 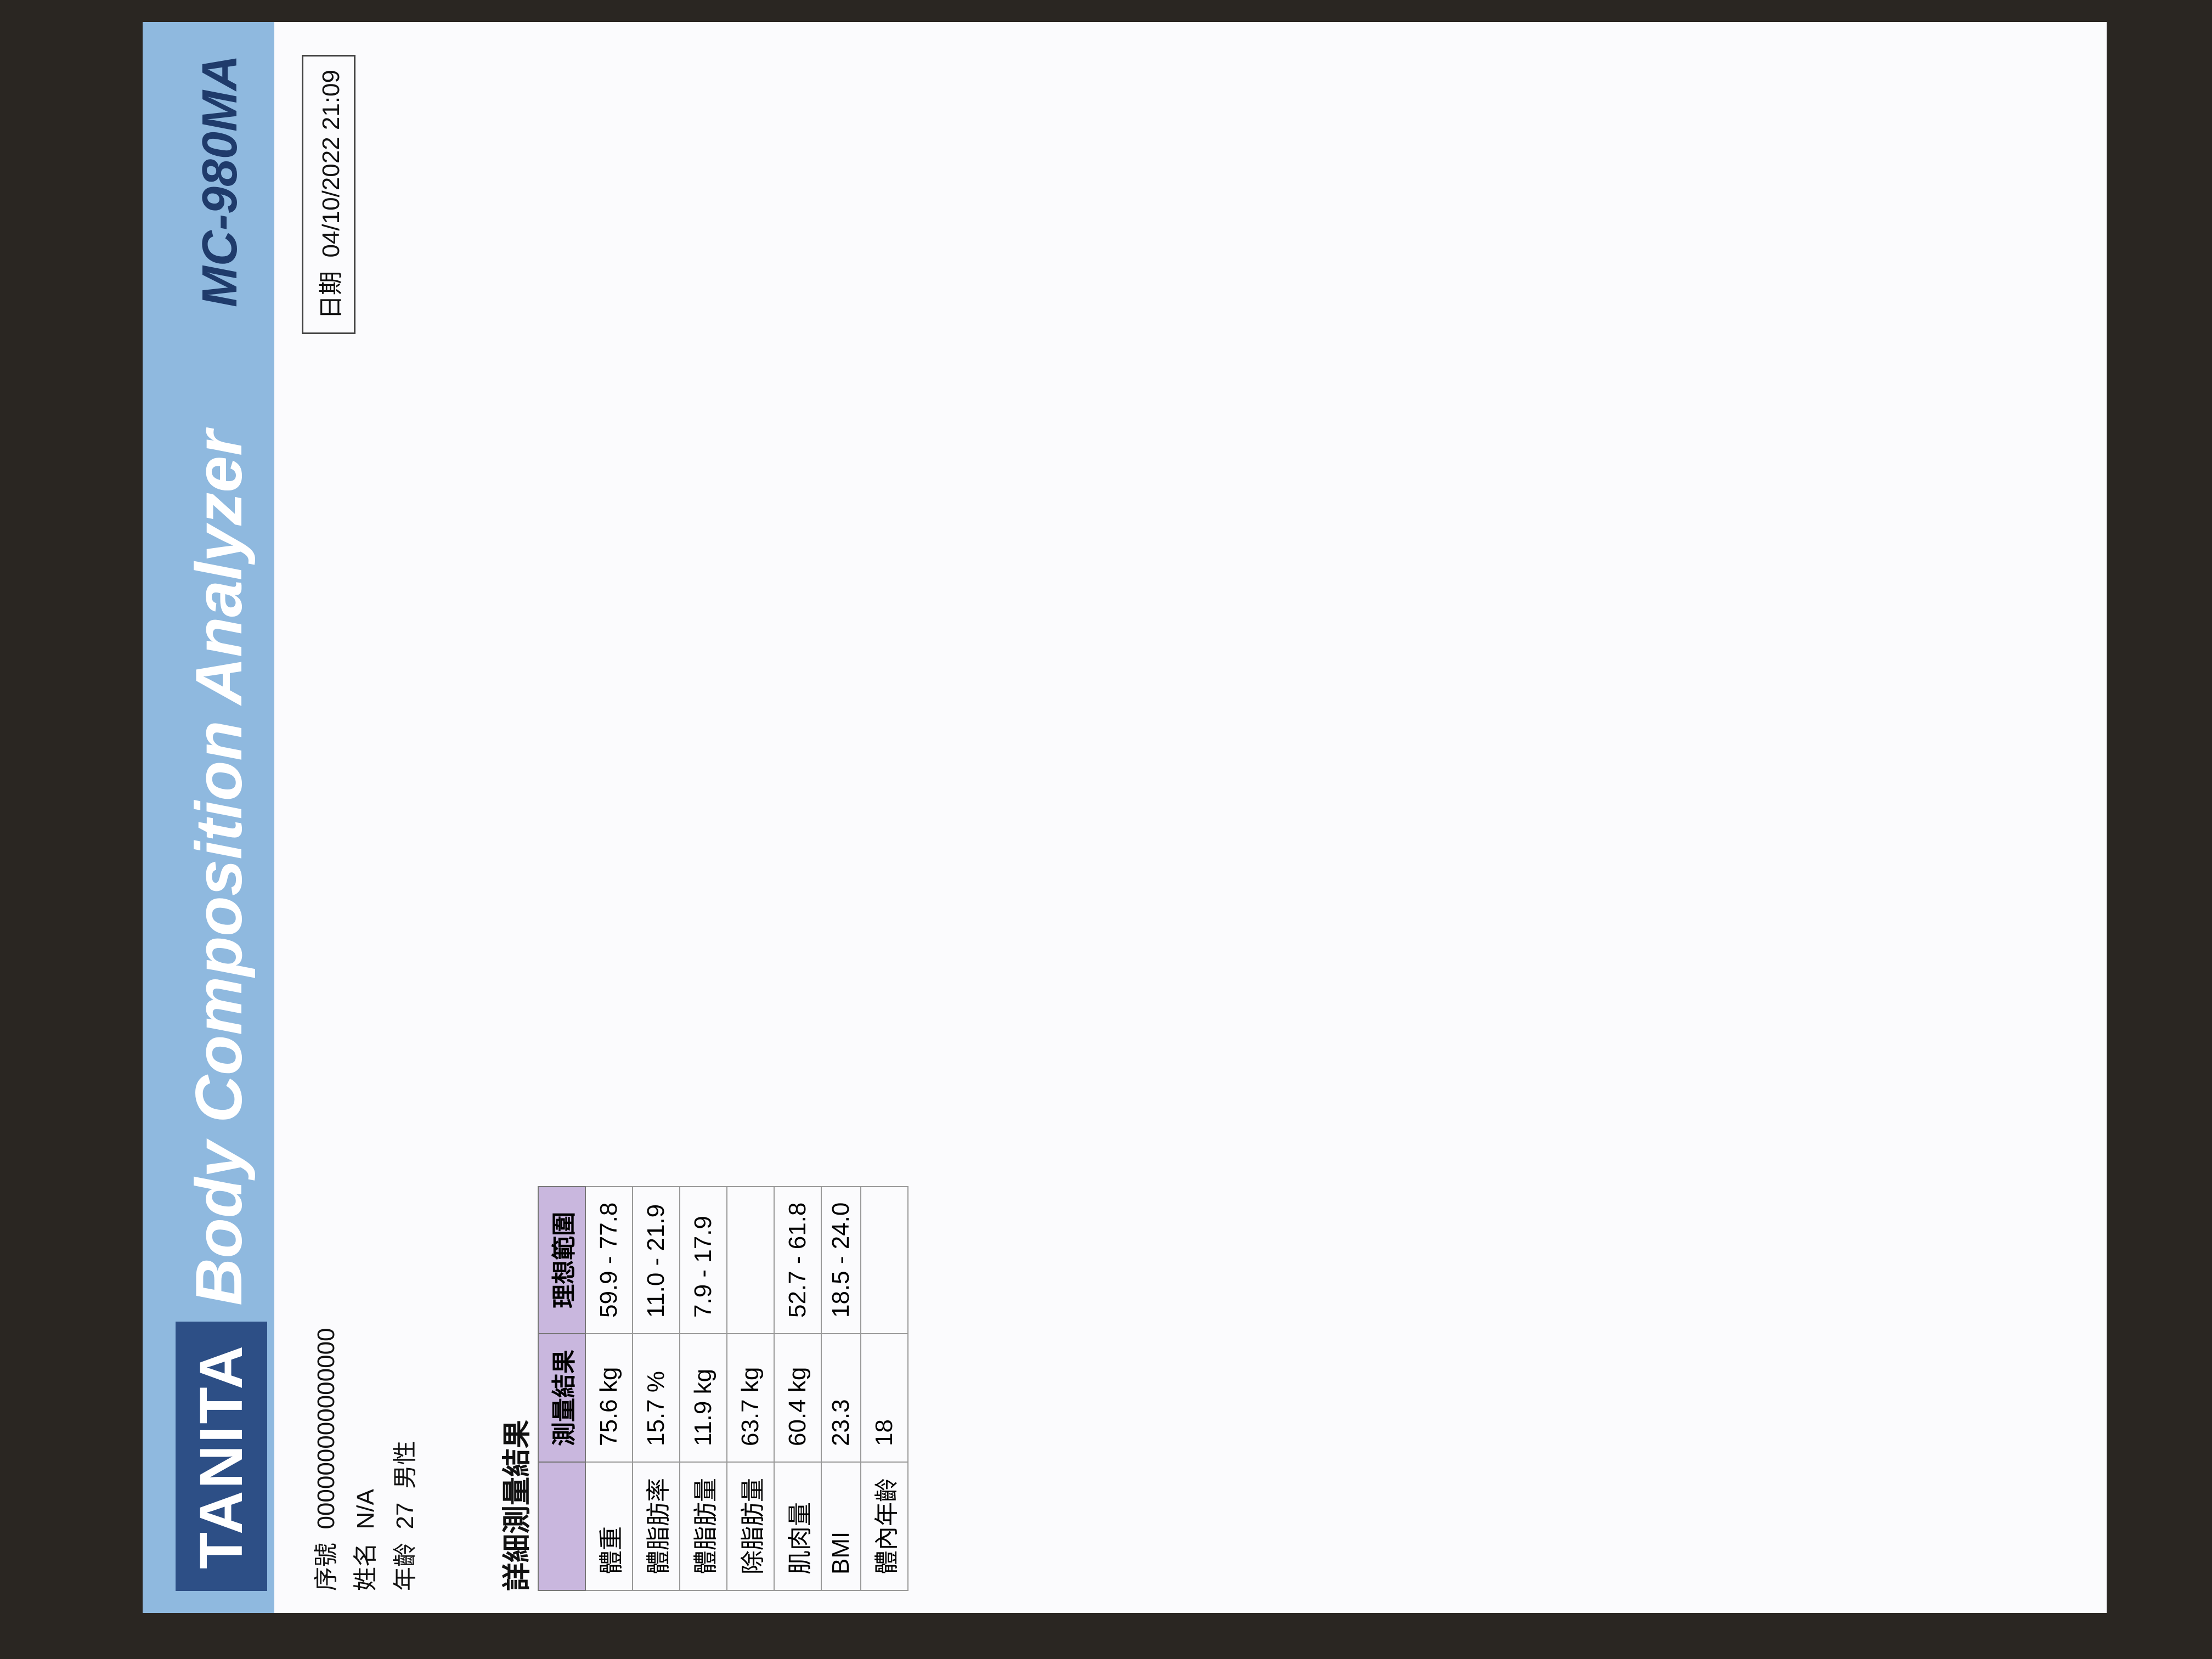 I want to click on model-name: MC-980MA, so click(x=220, y=182).